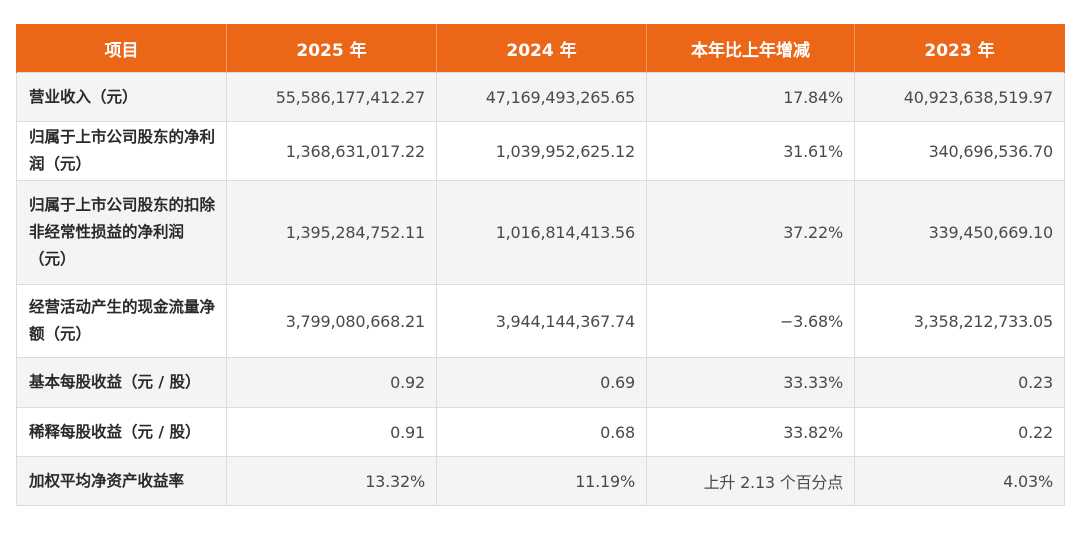 This screenshot has height=537, width=1080. What do you see at coordinates (750, 232) in the screenshot?
I see `cell-change: 37.22%` at bounding box center [750, 232].